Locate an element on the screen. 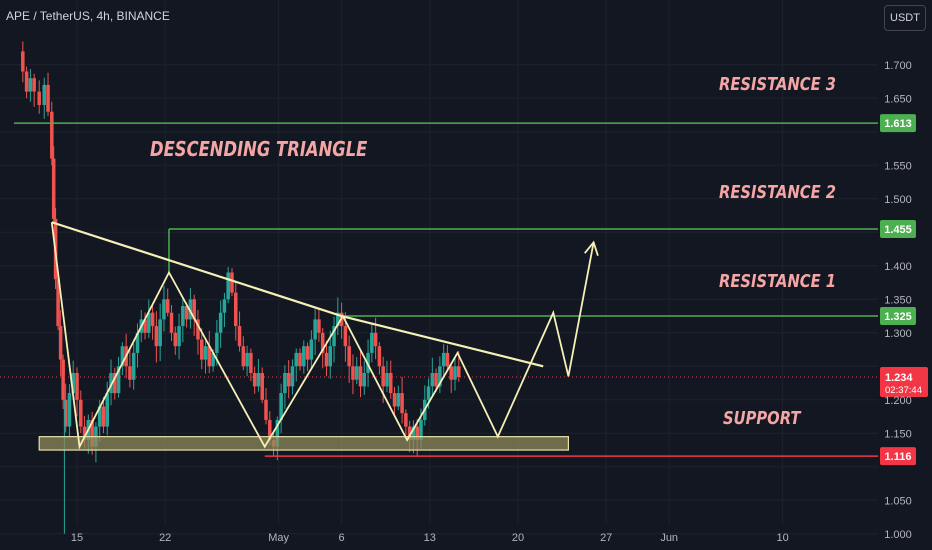 Image resolution: width=932 pixels, height=550 pixels. y-tick-label: 1.550 is located at coordinates (898, 166).